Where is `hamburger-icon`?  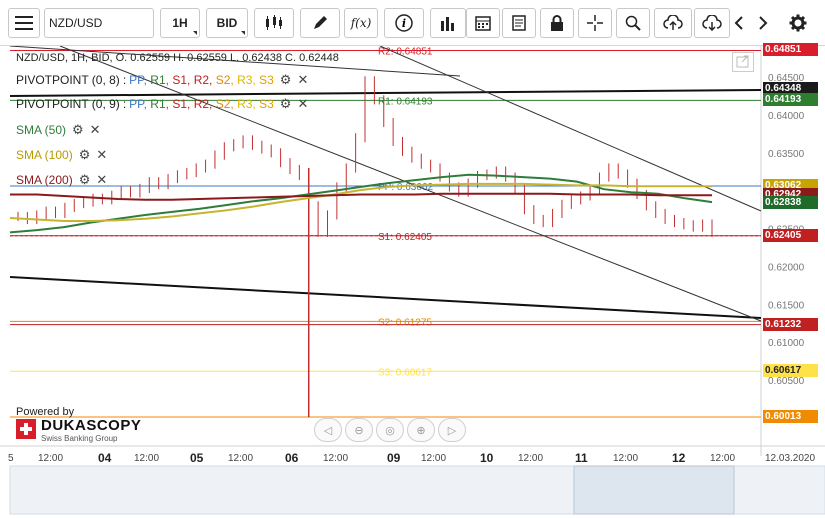 hamburger-icon is located at coordinates (24, 23).